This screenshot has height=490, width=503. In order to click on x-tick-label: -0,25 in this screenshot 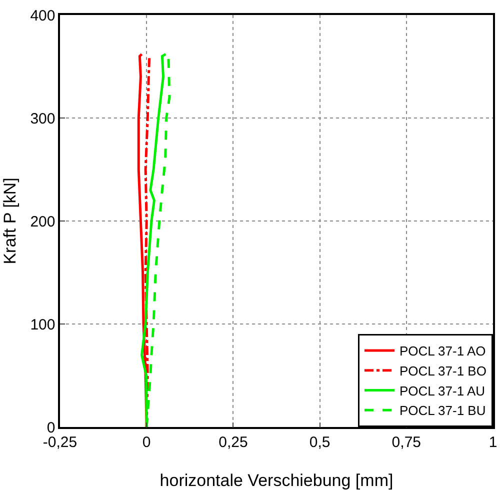, I will do `click(60, 442)`.